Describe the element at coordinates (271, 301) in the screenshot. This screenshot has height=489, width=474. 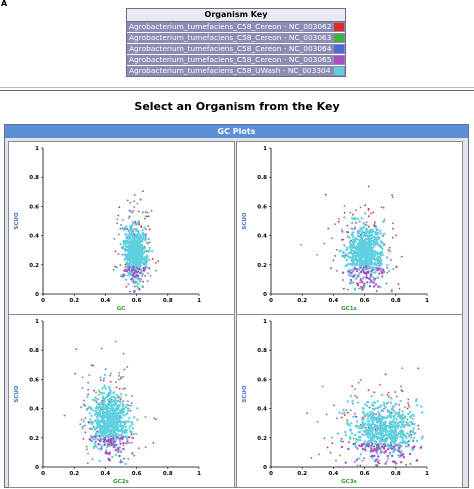
I see `x-tick-label: 0` at that location.